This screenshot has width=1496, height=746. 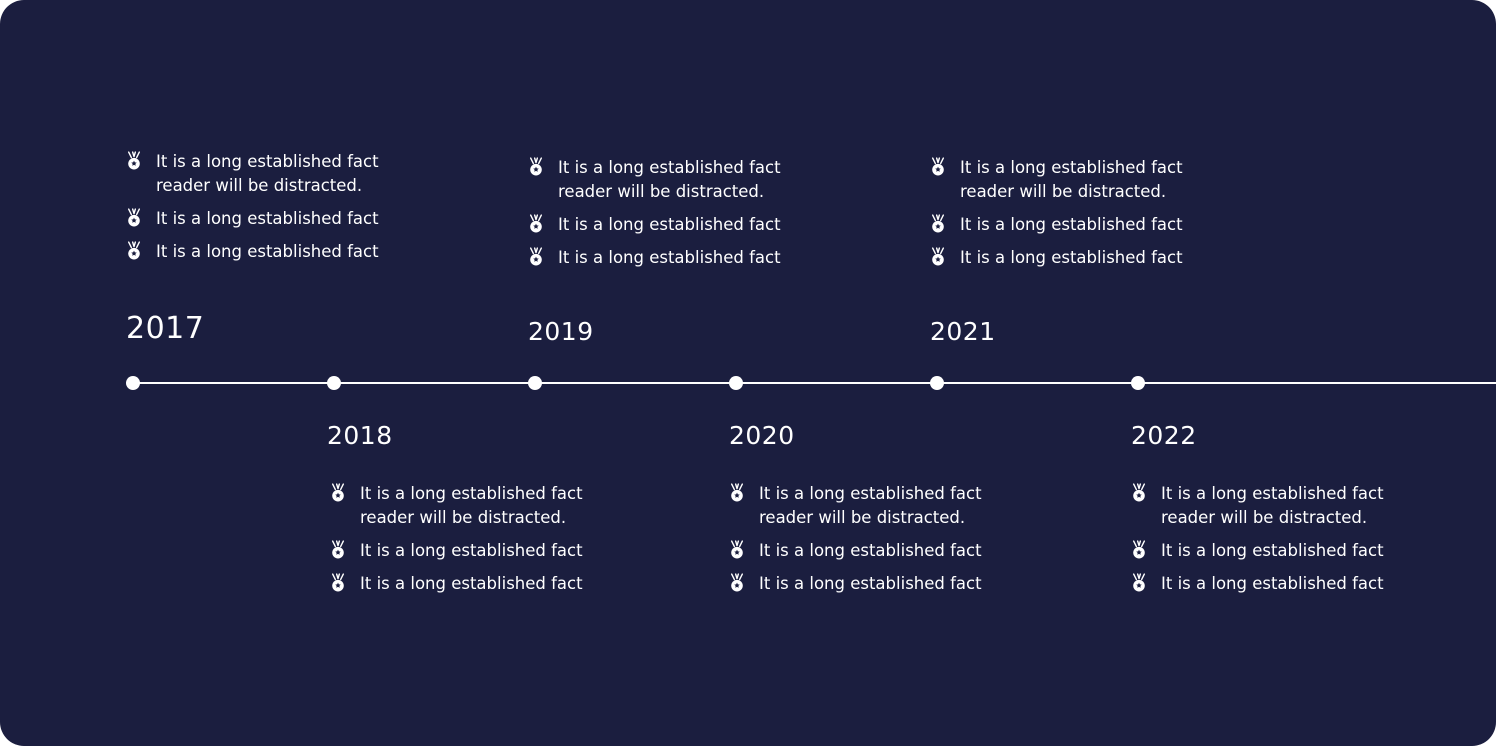 I want to click on year-label-2019: 2019, so click(x=561, y=331).